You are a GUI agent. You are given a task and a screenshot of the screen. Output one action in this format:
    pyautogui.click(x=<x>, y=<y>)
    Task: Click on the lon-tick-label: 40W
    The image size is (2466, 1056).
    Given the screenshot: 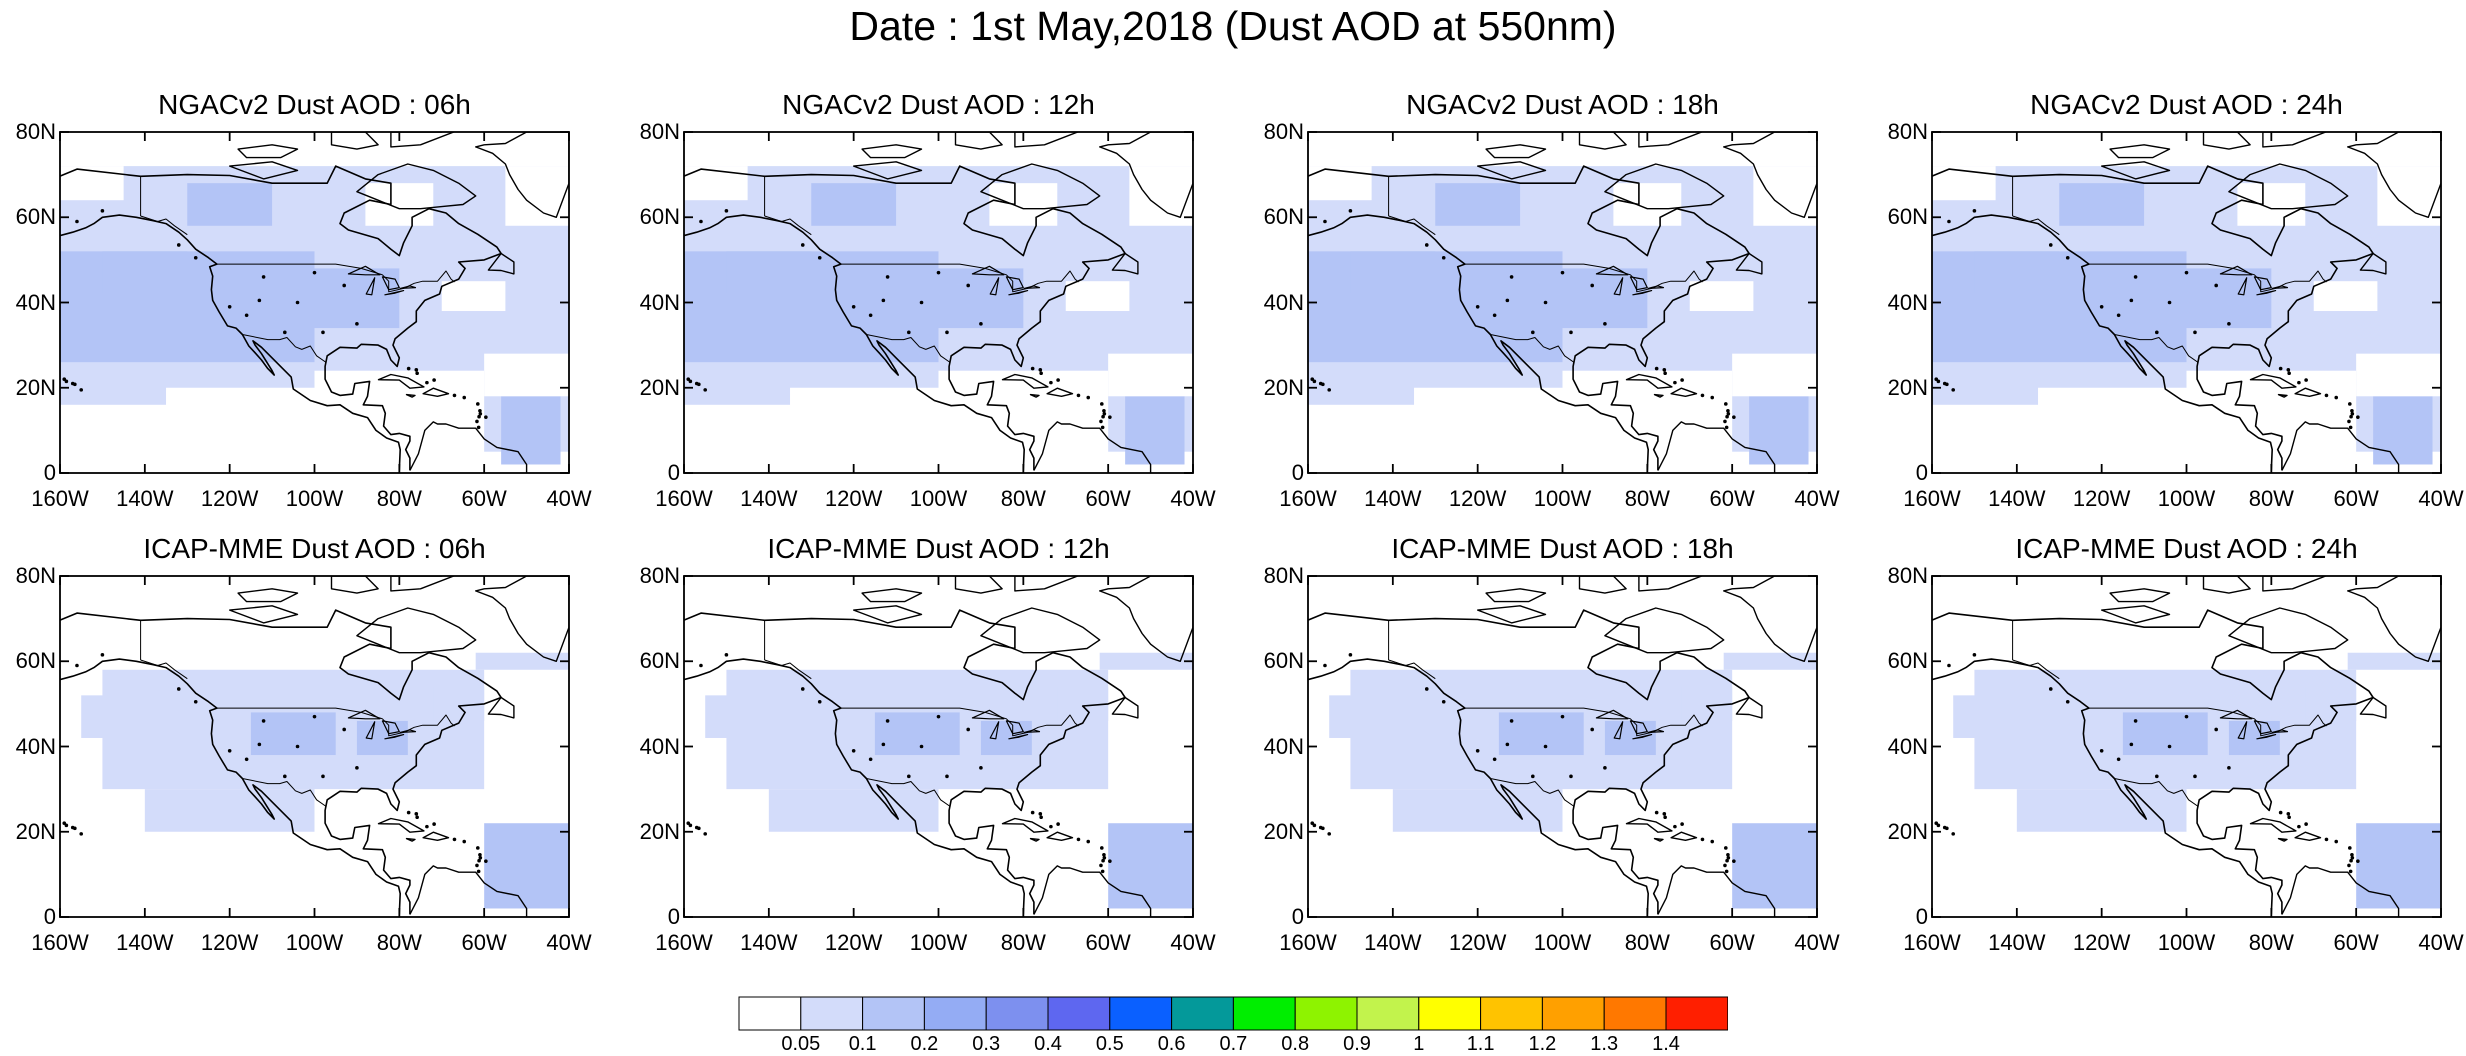 What is the action you would take?
    pyautogui.click(x=2441, y=498)
    